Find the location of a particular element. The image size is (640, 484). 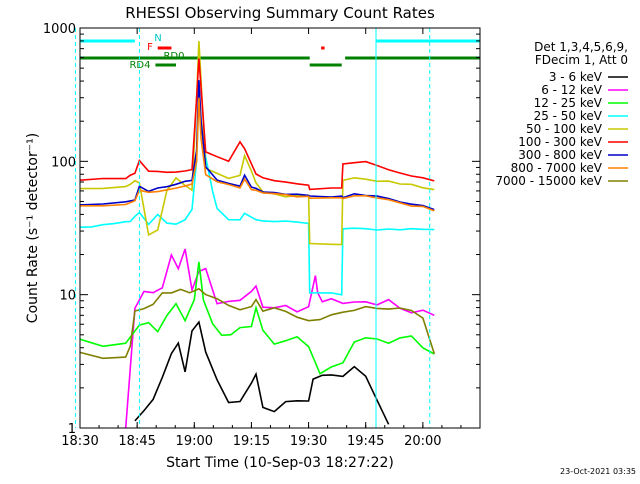

x-tick-label-3: 19:15 is located at coordinates (251, 441).